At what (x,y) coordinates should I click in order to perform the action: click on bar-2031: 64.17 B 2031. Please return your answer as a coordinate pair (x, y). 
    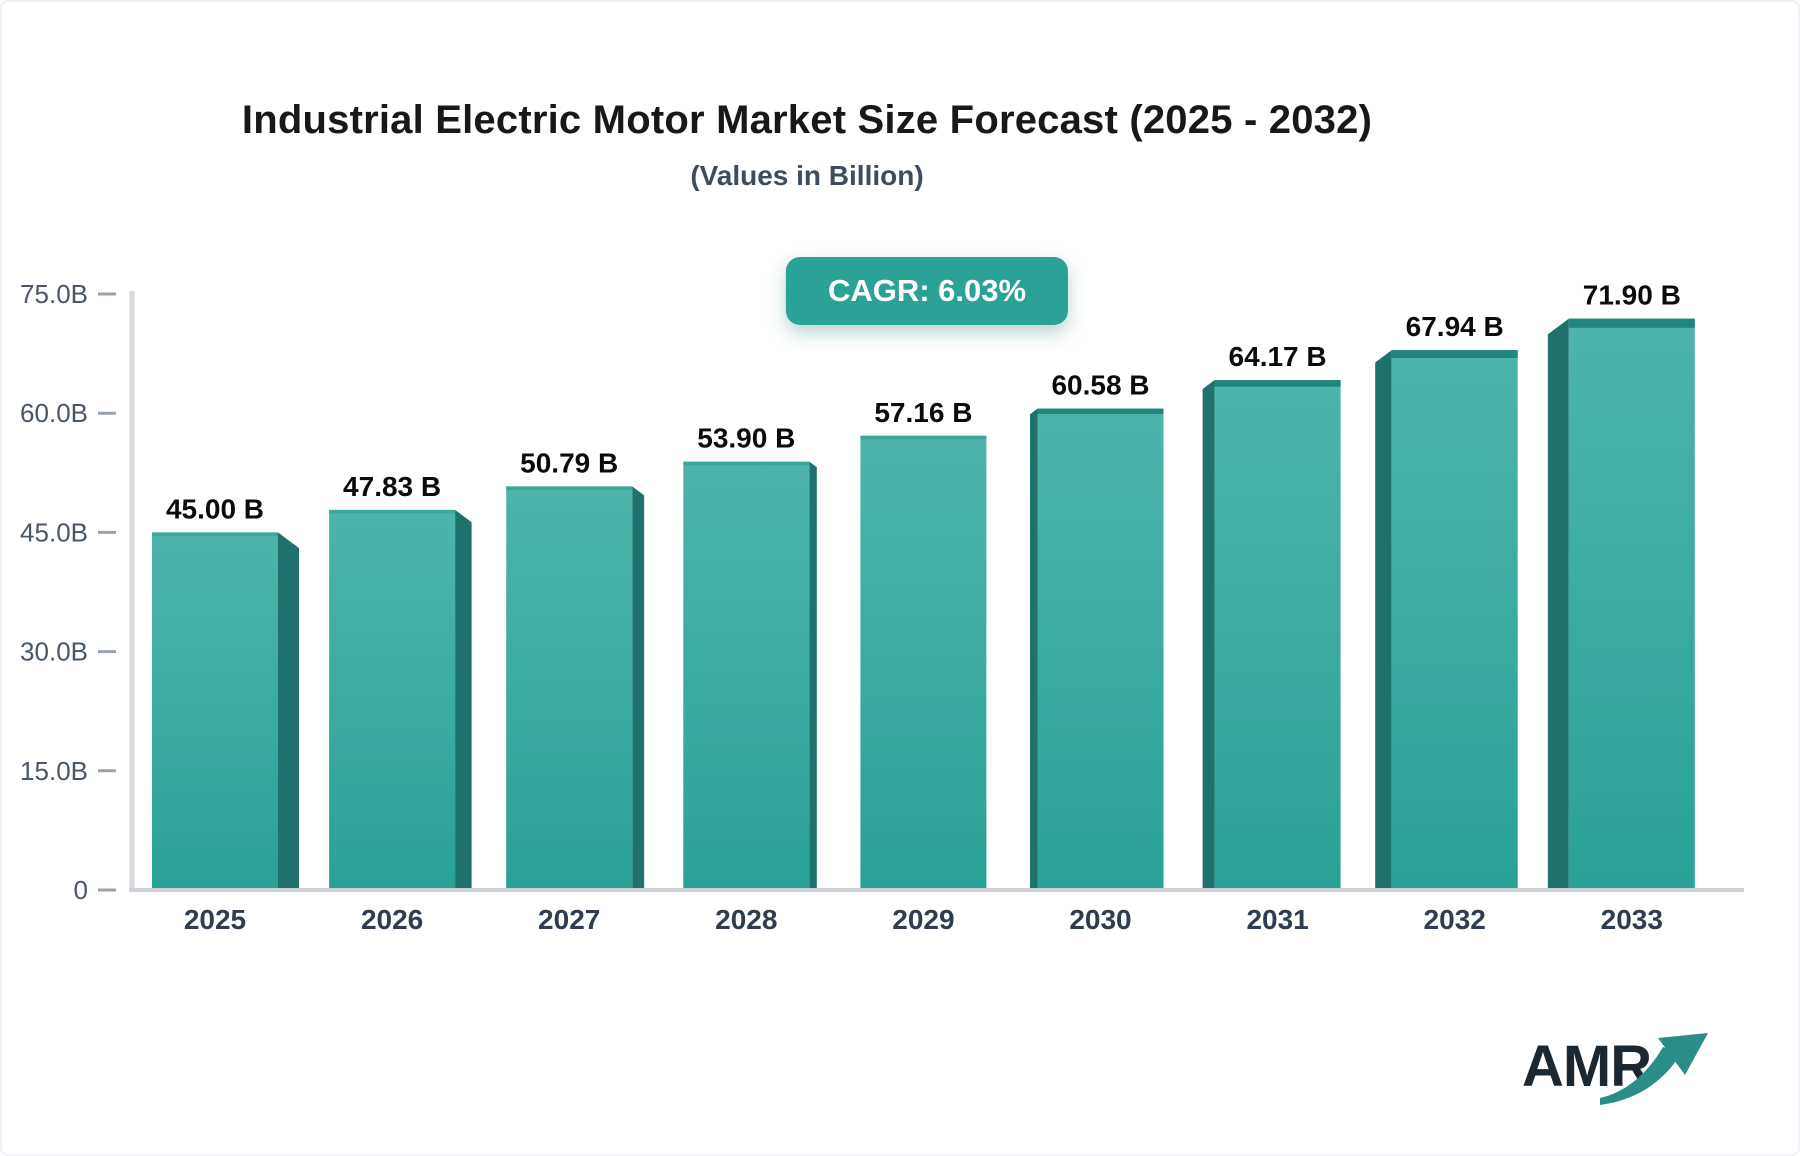
    Looking at the image, I should click on (1271, 638).